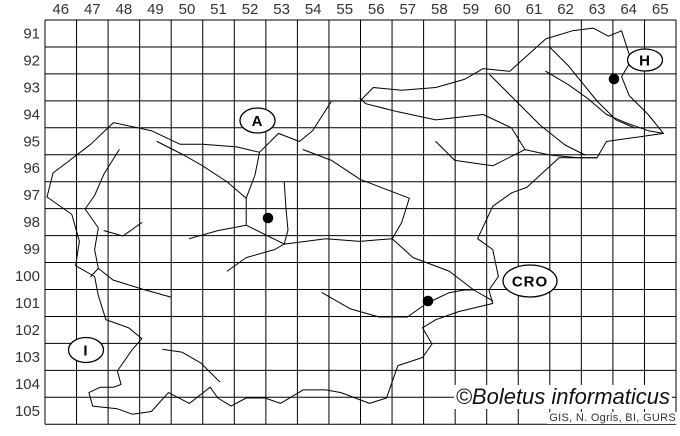 The image size is (680, 436). What do you see at coordinates (31, 195) in the screenshot?
I see `row-label-97: 97` at bounding box center [31, 195].